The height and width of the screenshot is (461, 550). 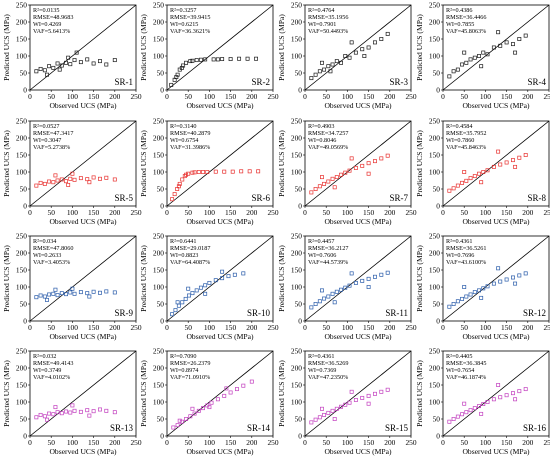 I want to click on stat-line: R²=0.034, so click(x=44, y=241).